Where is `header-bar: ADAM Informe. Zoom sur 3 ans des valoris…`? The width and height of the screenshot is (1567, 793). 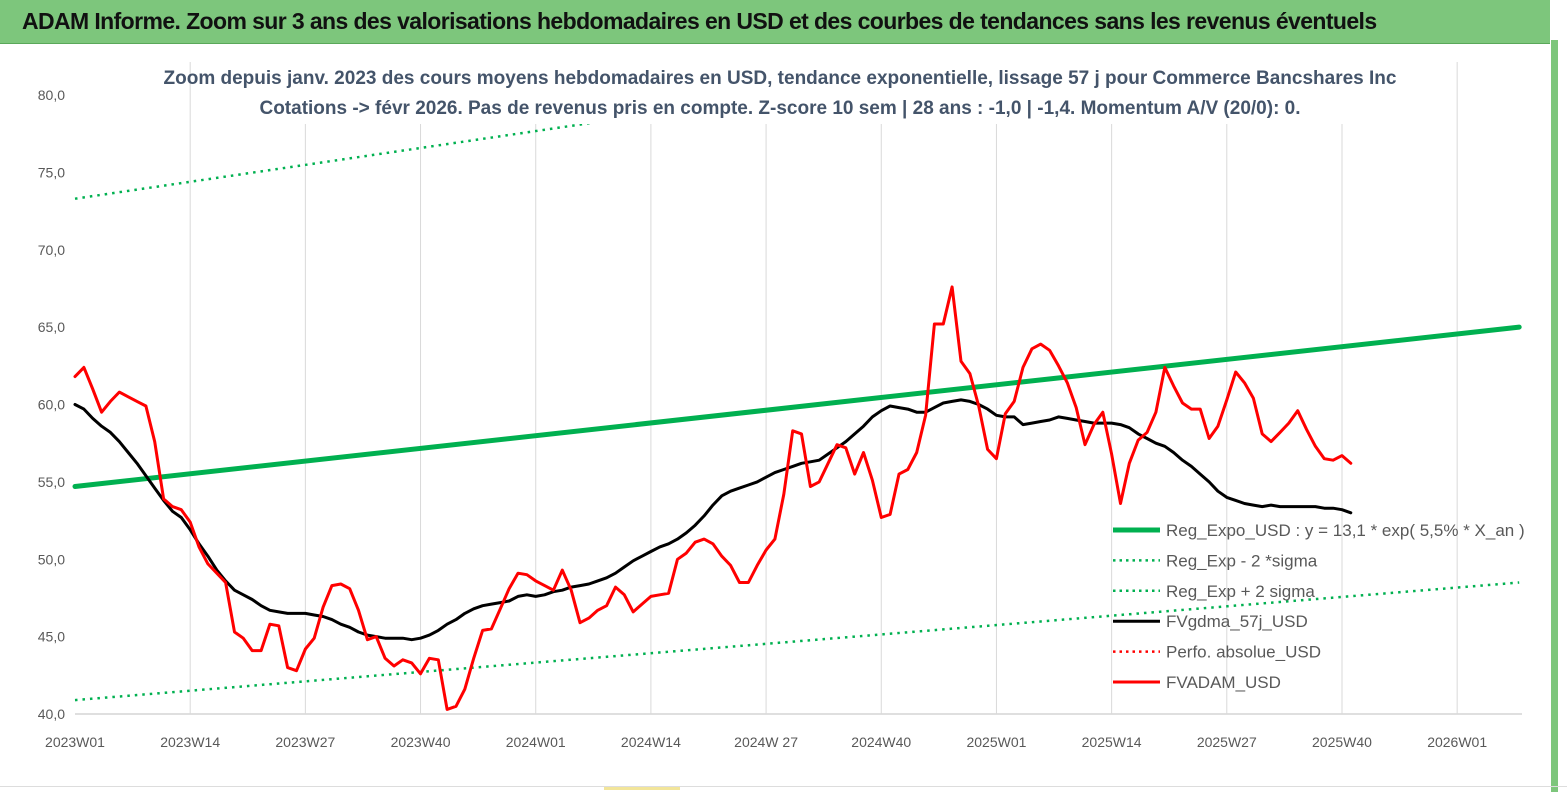 header-bar: ADAM Informe. Zoom sur 3 ans des valoris… is located at coordinates (775, 22).